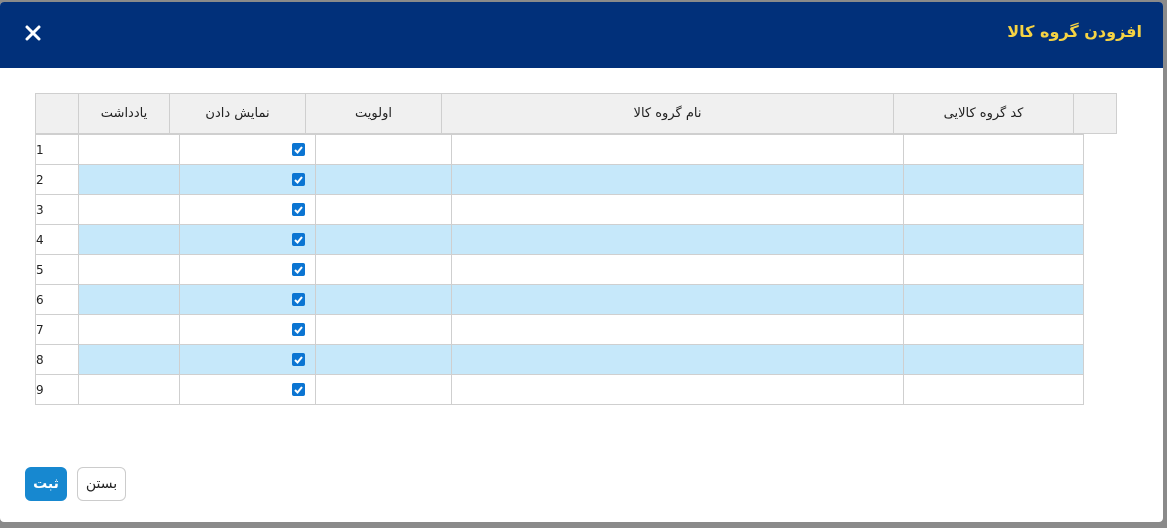  I want to click on column-header: یادداشت, so click(124, 113).